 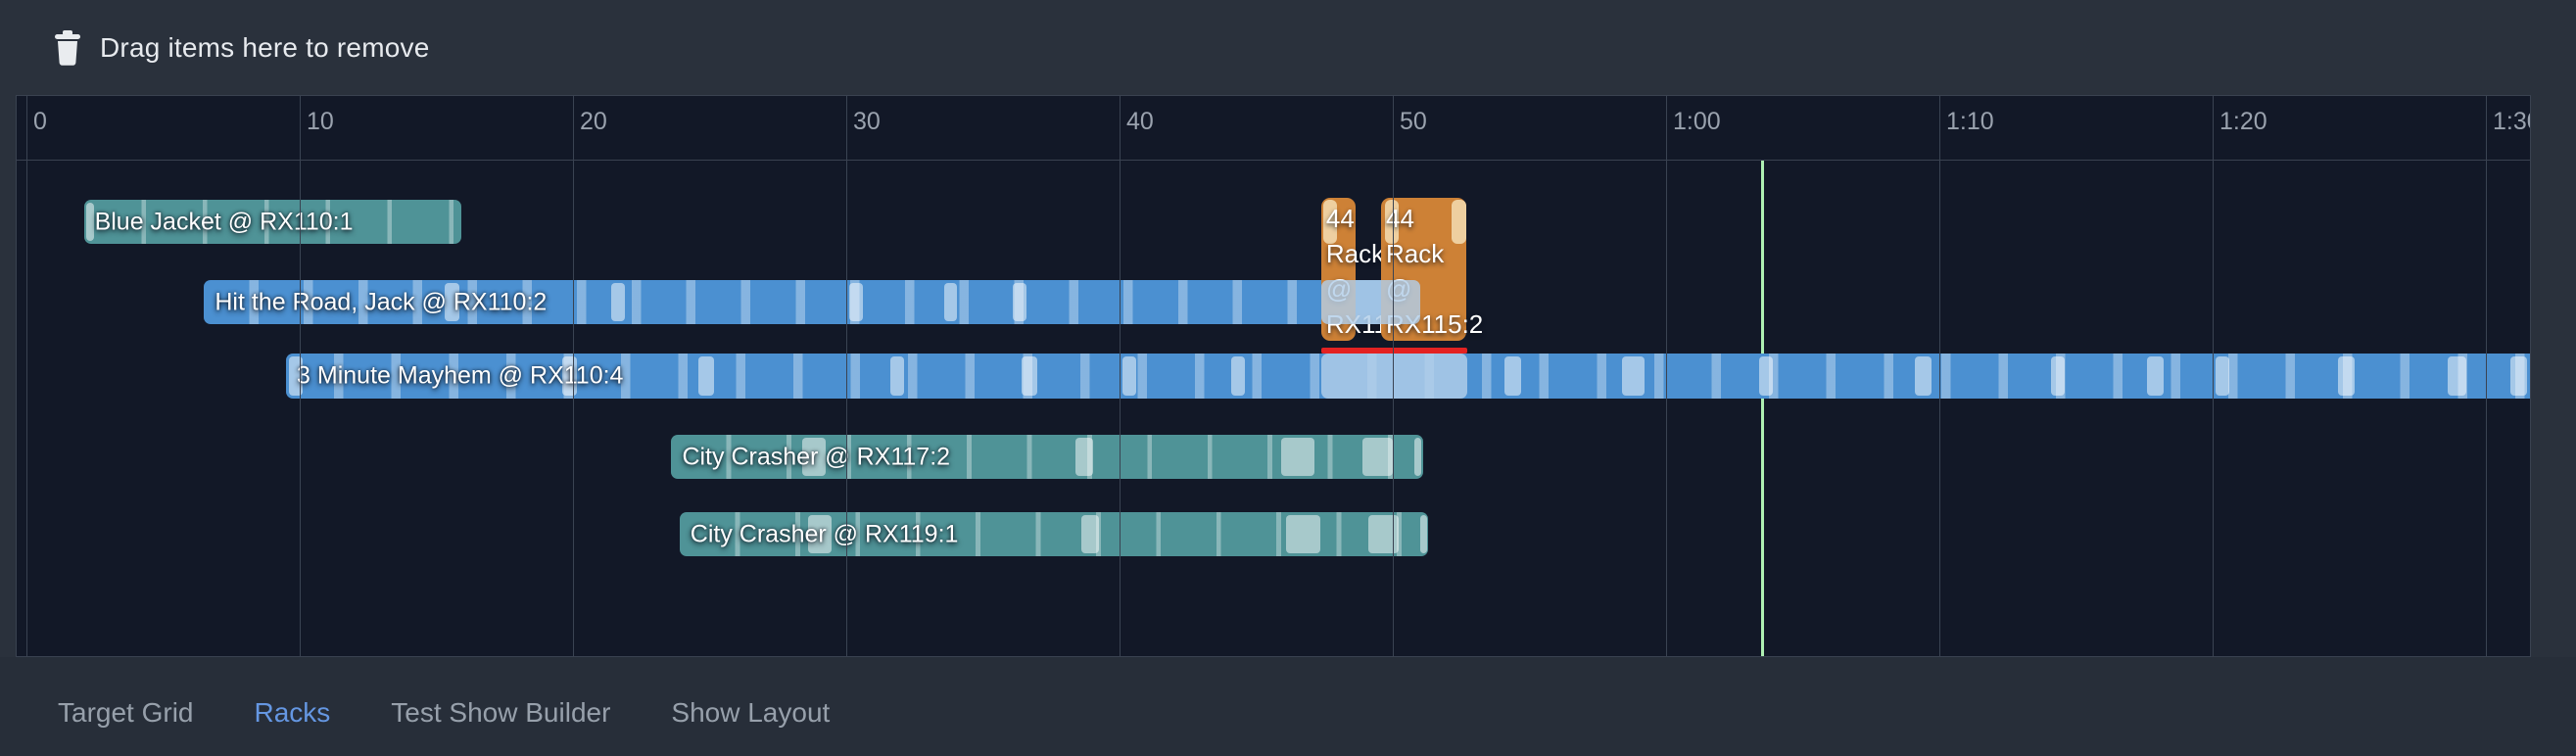 I want to click on clip-label: Hit the Road, Jack @ RX110:2, so click(x=381, y=302).